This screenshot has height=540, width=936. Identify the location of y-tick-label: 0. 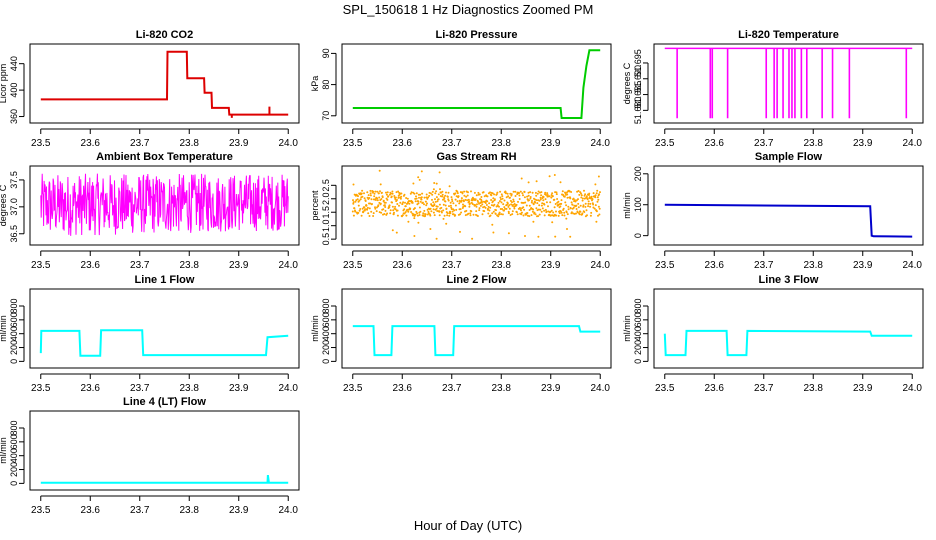
(326, 361).